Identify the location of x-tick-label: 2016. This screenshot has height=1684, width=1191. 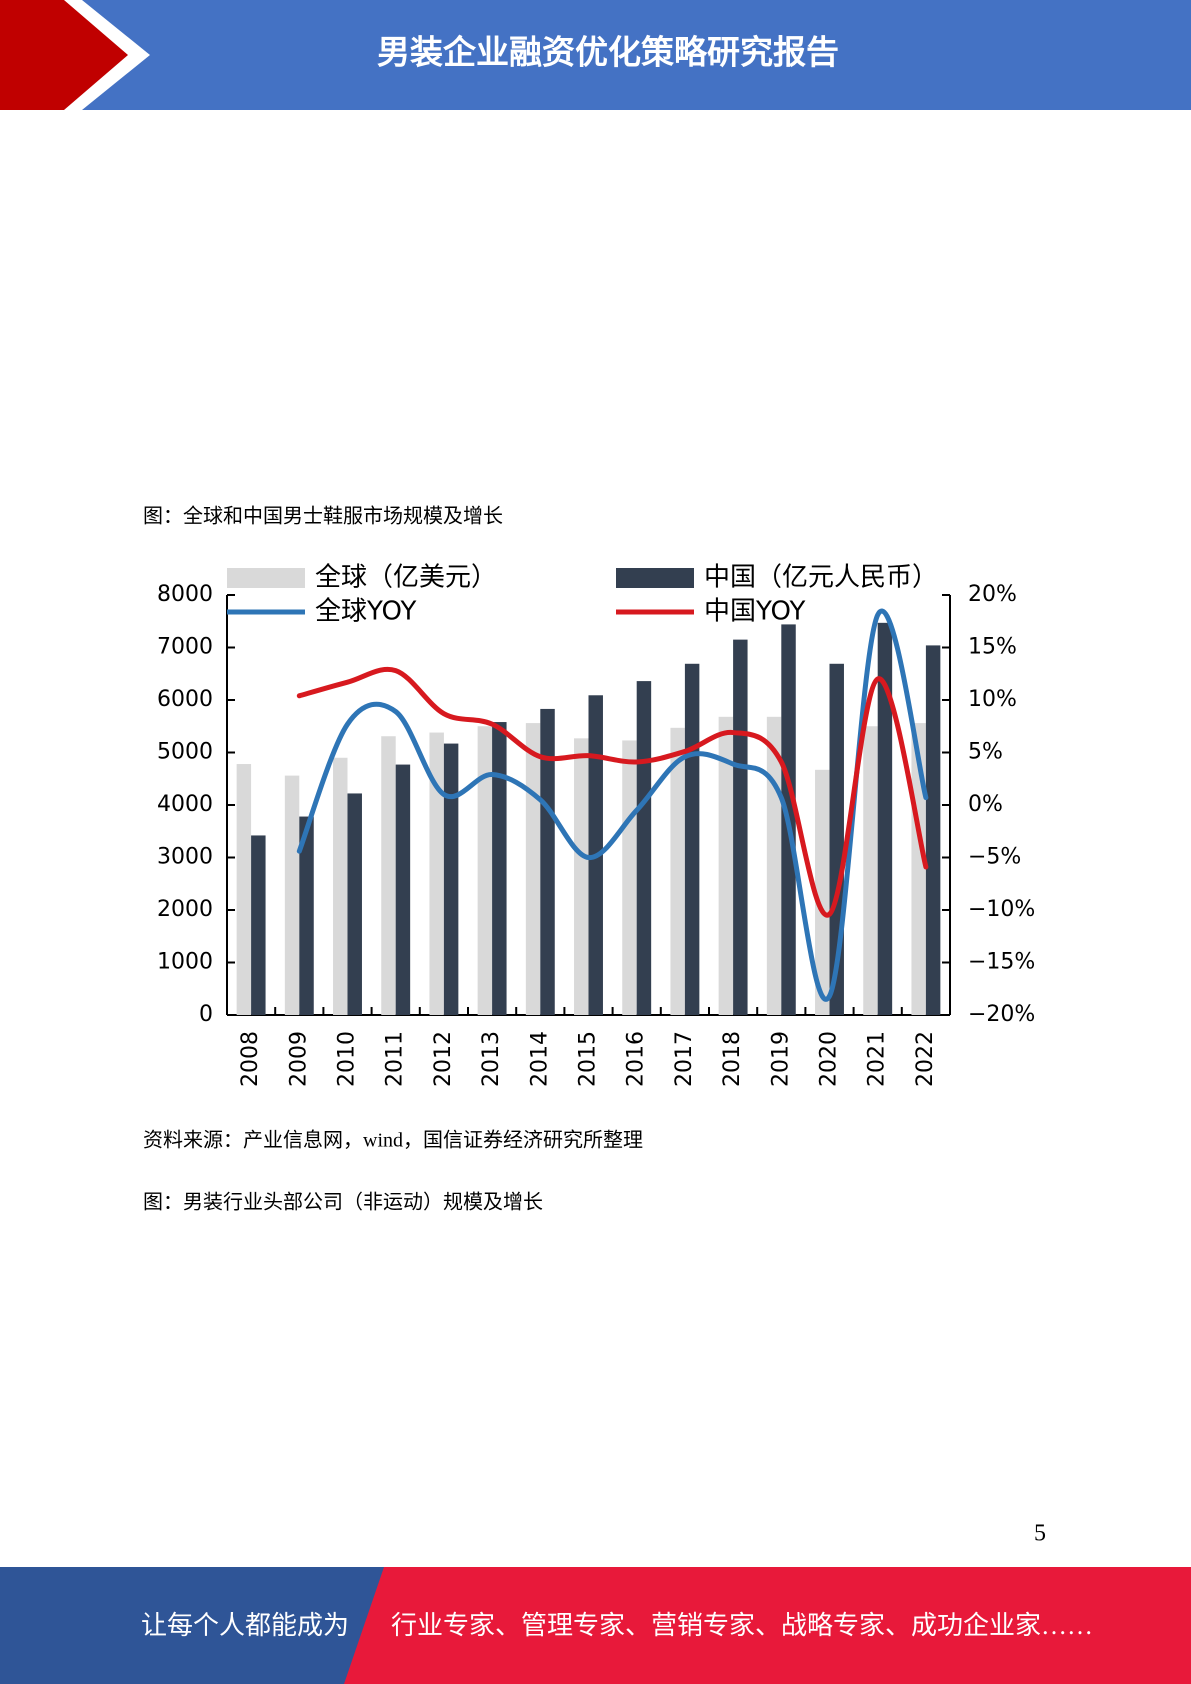
(636, 1059).